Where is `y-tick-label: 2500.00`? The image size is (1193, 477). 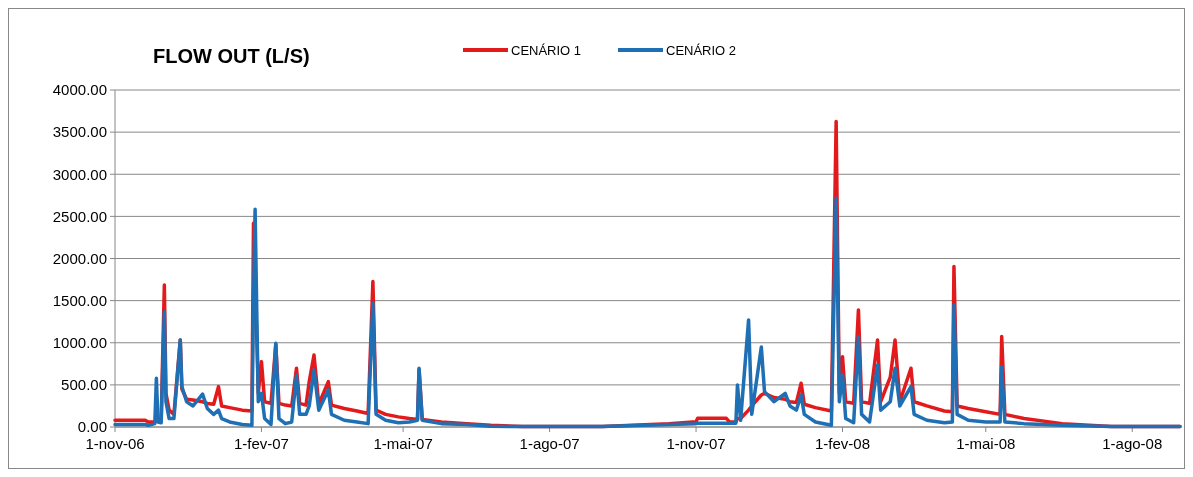
y-tick-label: 2500.00 is located at coordinates (79, 216).